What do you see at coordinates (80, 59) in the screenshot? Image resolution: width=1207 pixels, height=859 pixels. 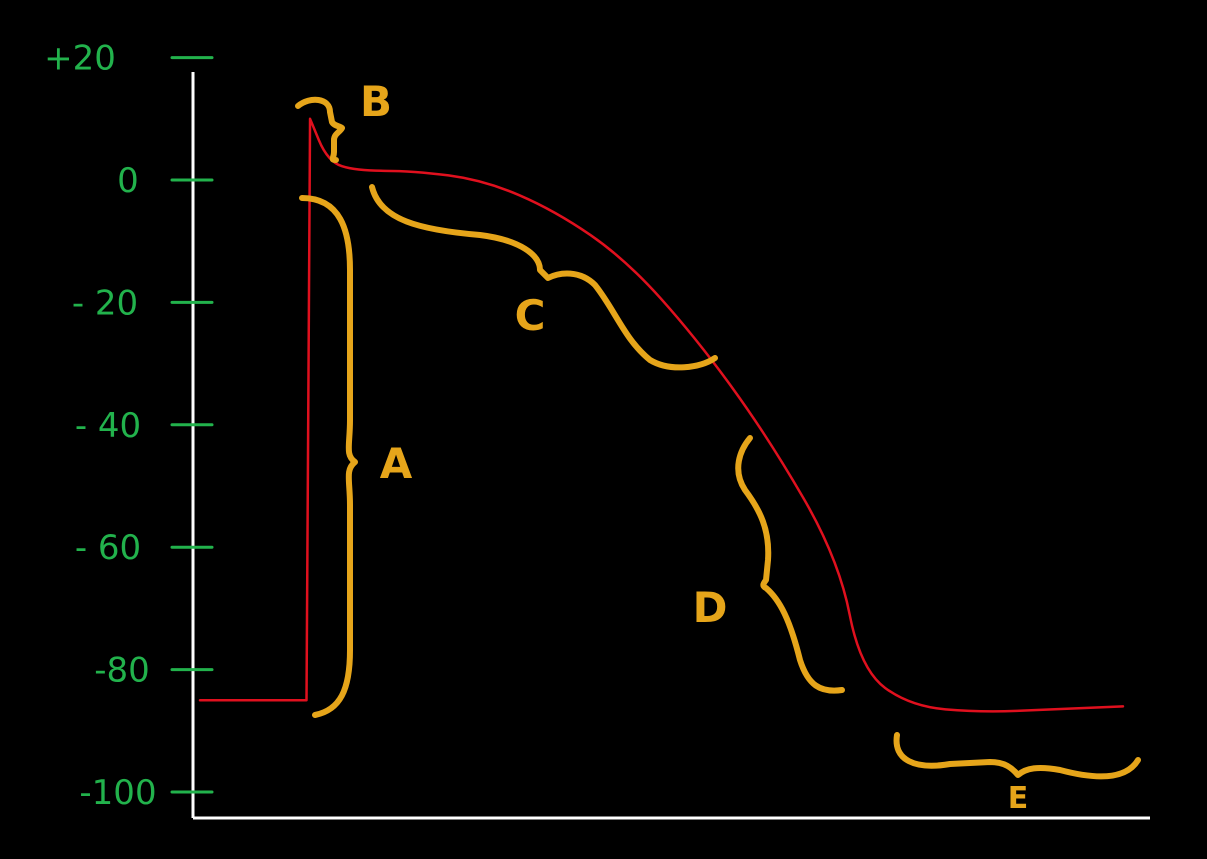 I see `y-tick-label: +20` at bounding box center [80, 59].